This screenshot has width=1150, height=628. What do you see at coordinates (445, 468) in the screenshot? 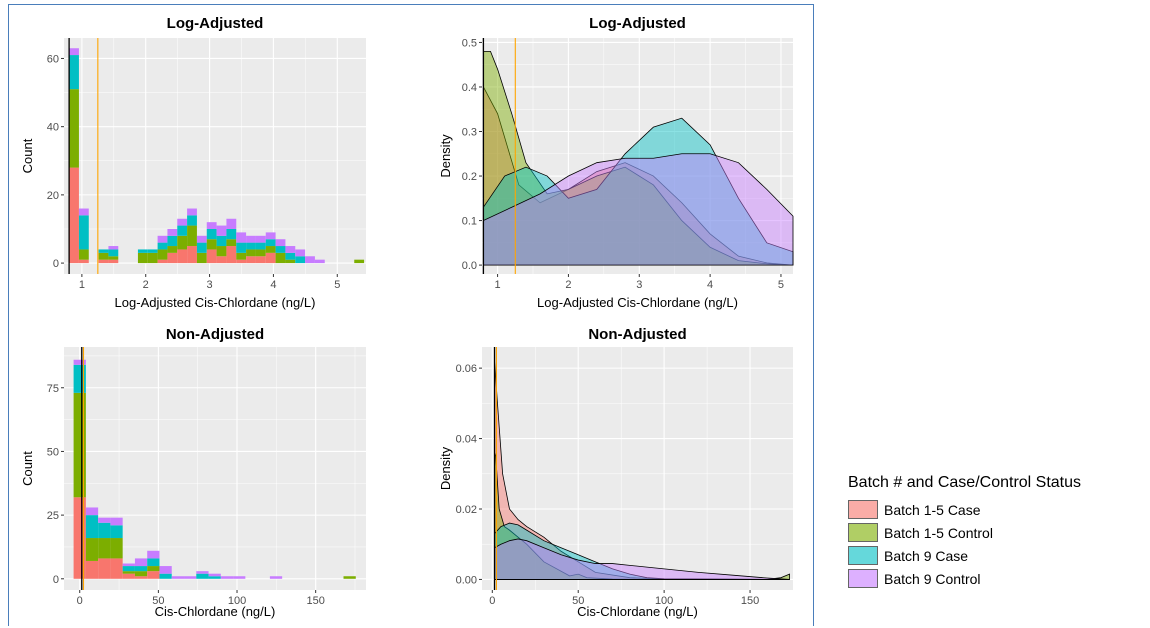
I see `y-axis-title: Density` at bounding box center [445, 468].